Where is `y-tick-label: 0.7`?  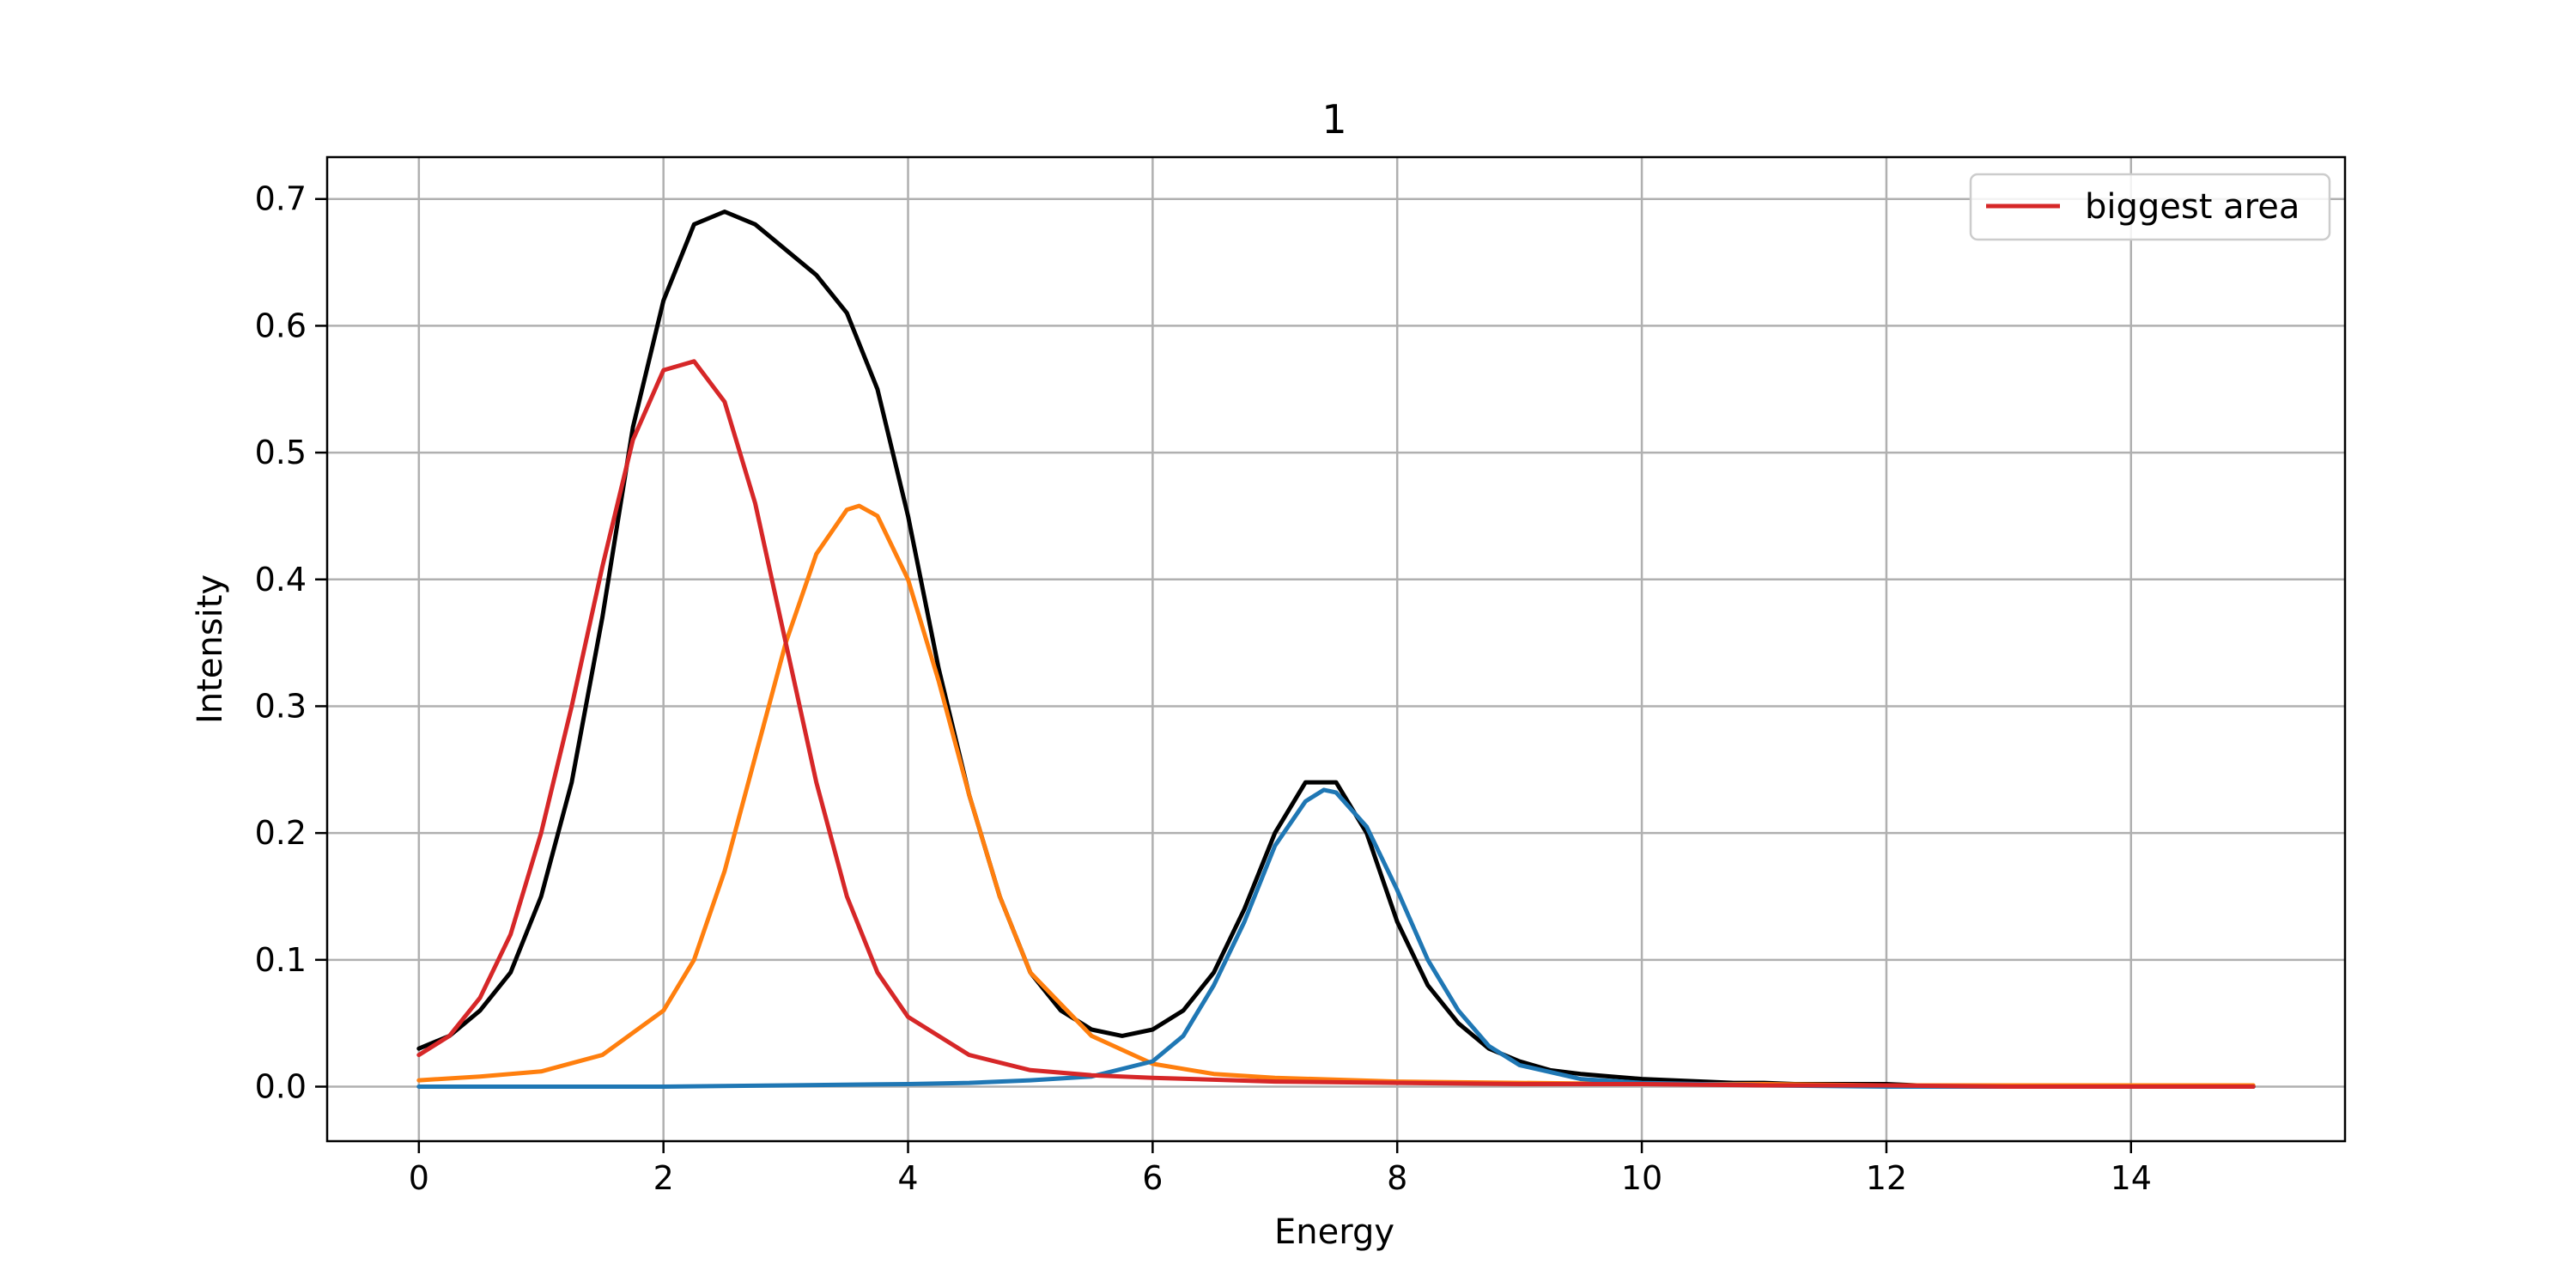 y-tick-label: 0.7 is located at coordinates (281, 199).